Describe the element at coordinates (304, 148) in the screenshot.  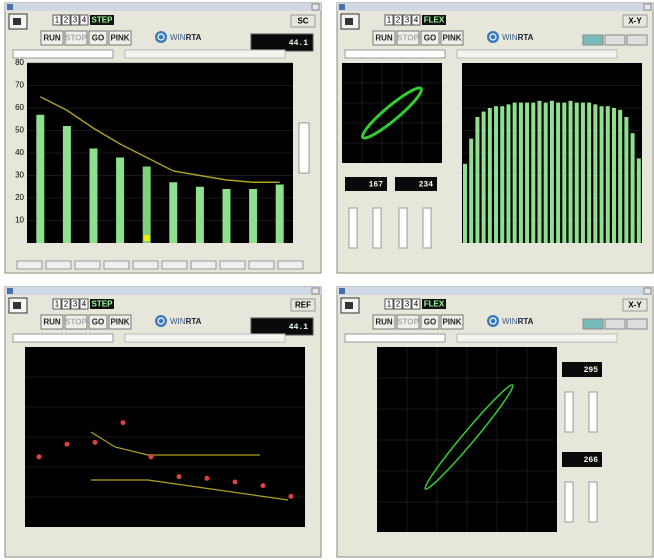
I see `side-slider` at that location.